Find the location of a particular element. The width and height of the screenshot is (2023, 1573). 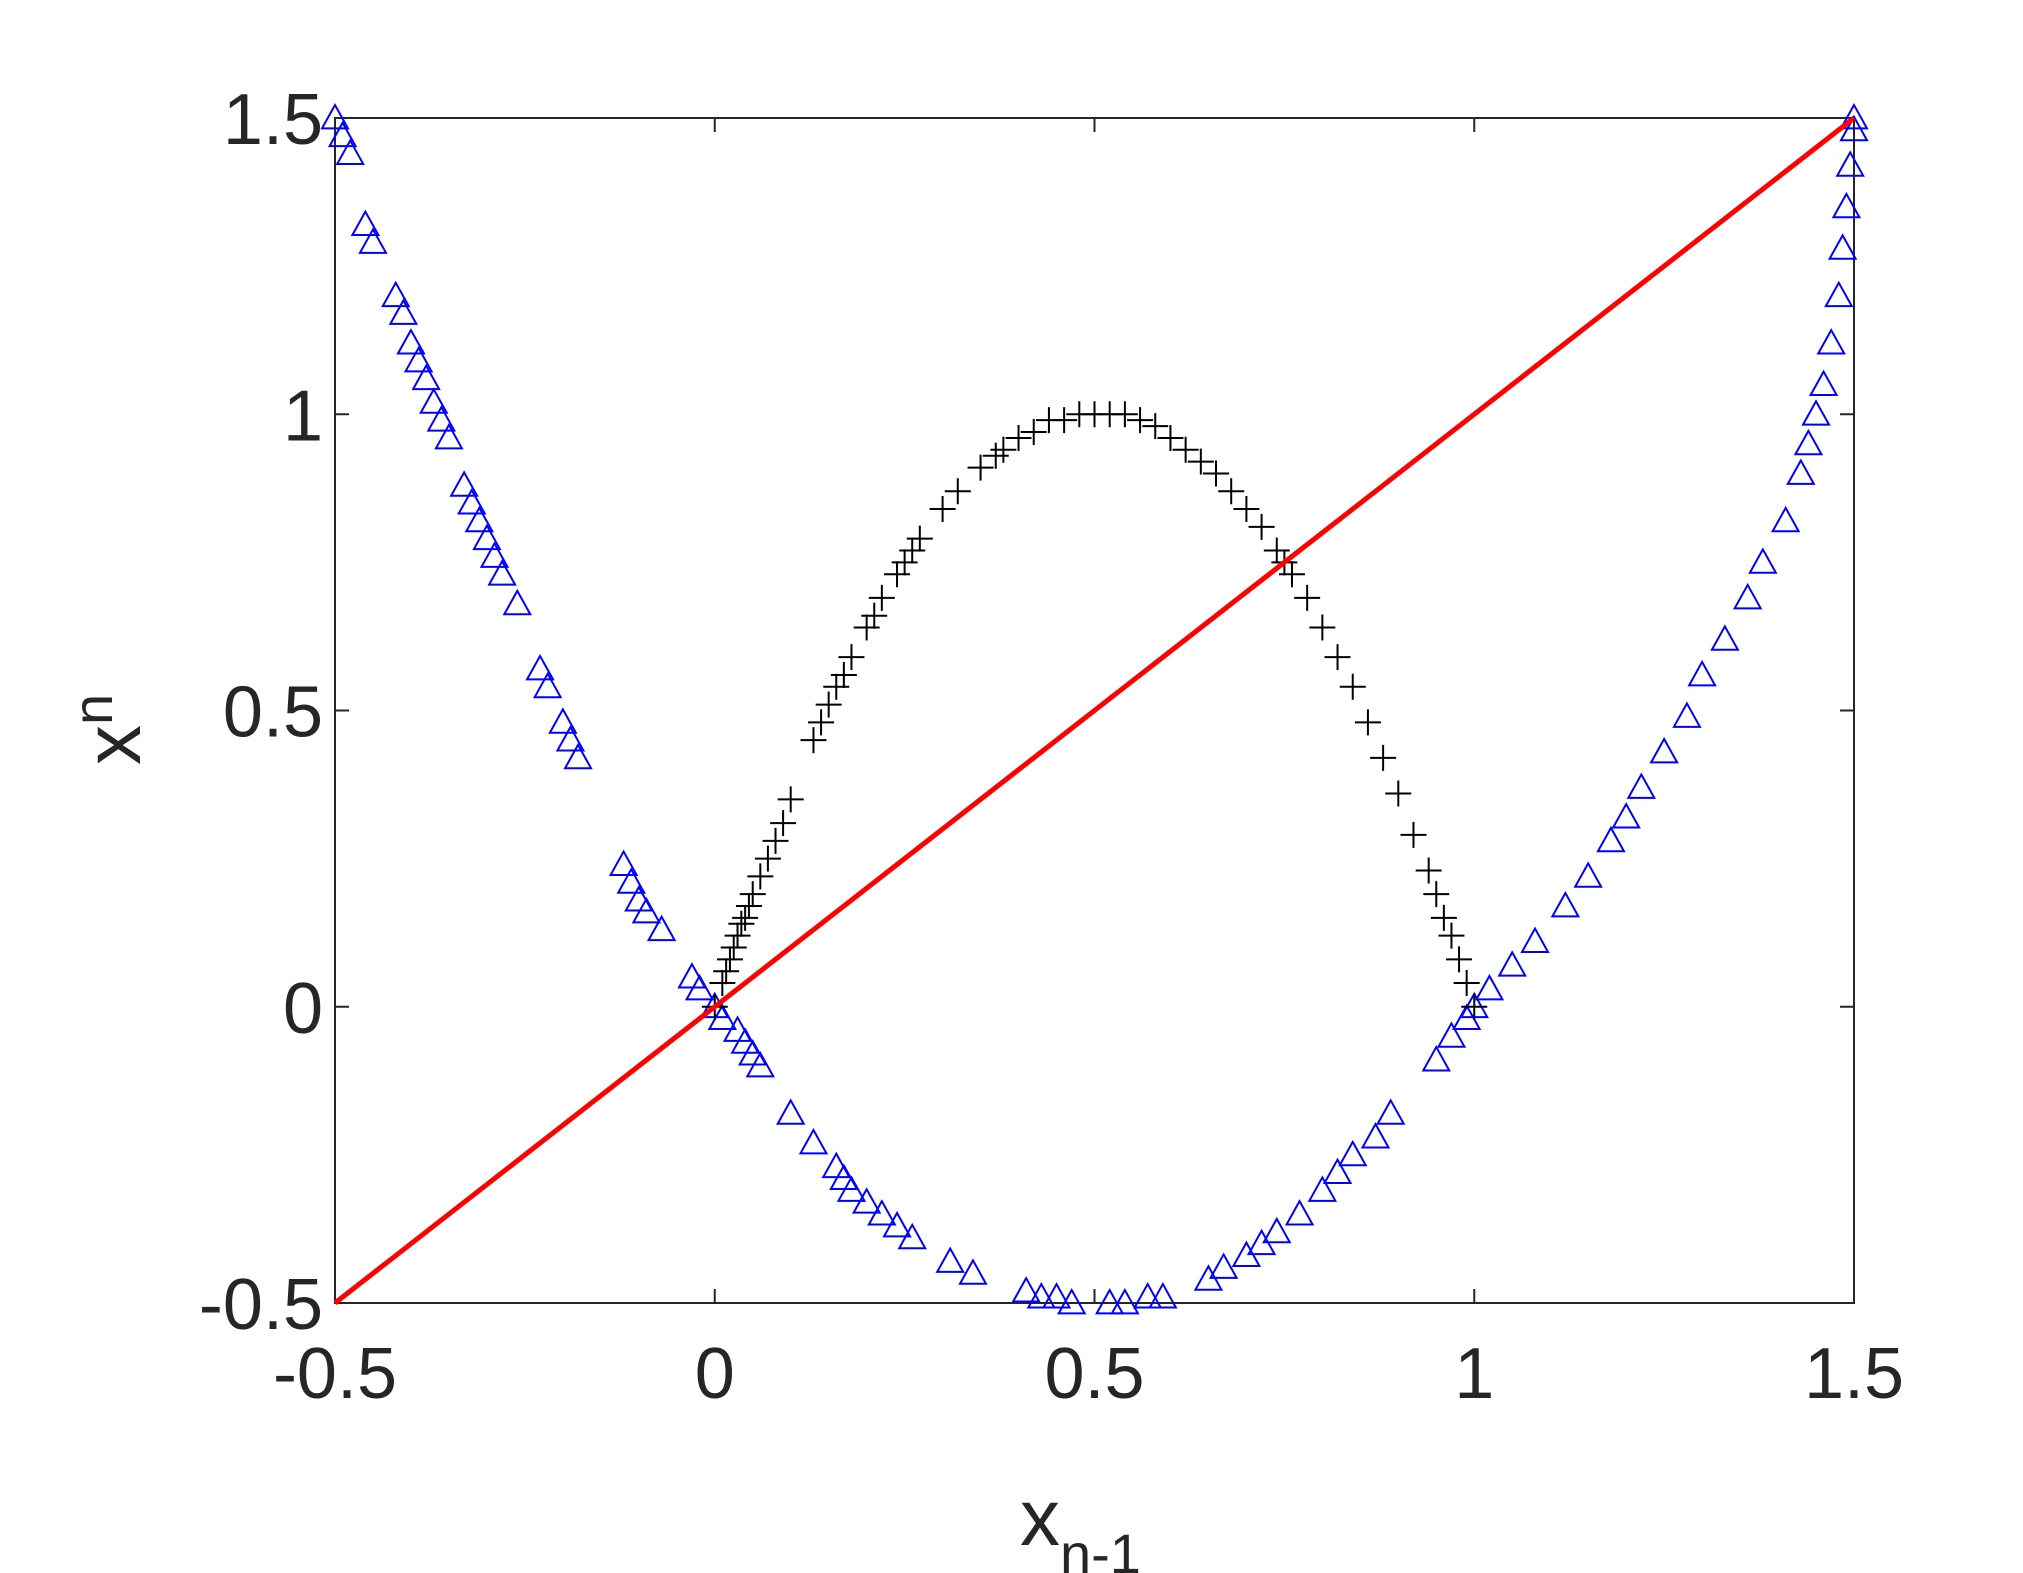

x-tick-label: 0 is located at coordinates (715, 1374).